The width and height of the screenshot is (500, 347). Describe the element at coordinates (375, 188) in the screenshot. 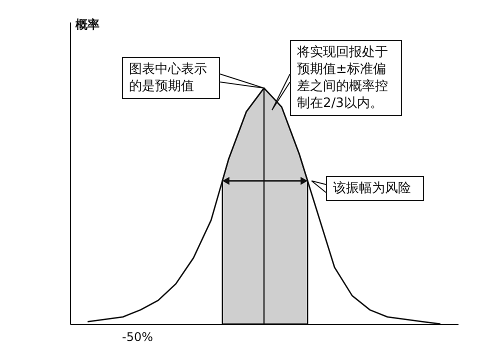

I see `annotation: 该振幅为风险` at that location.